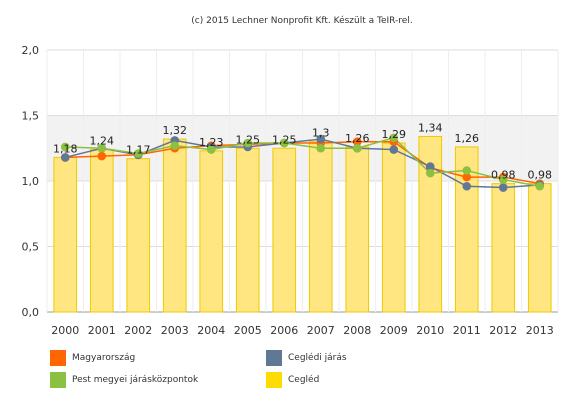  What do you see at coordinates (467, 330) in the screenshot?
I see `x-tick-label: 2011` at bounding box center [467, 330].